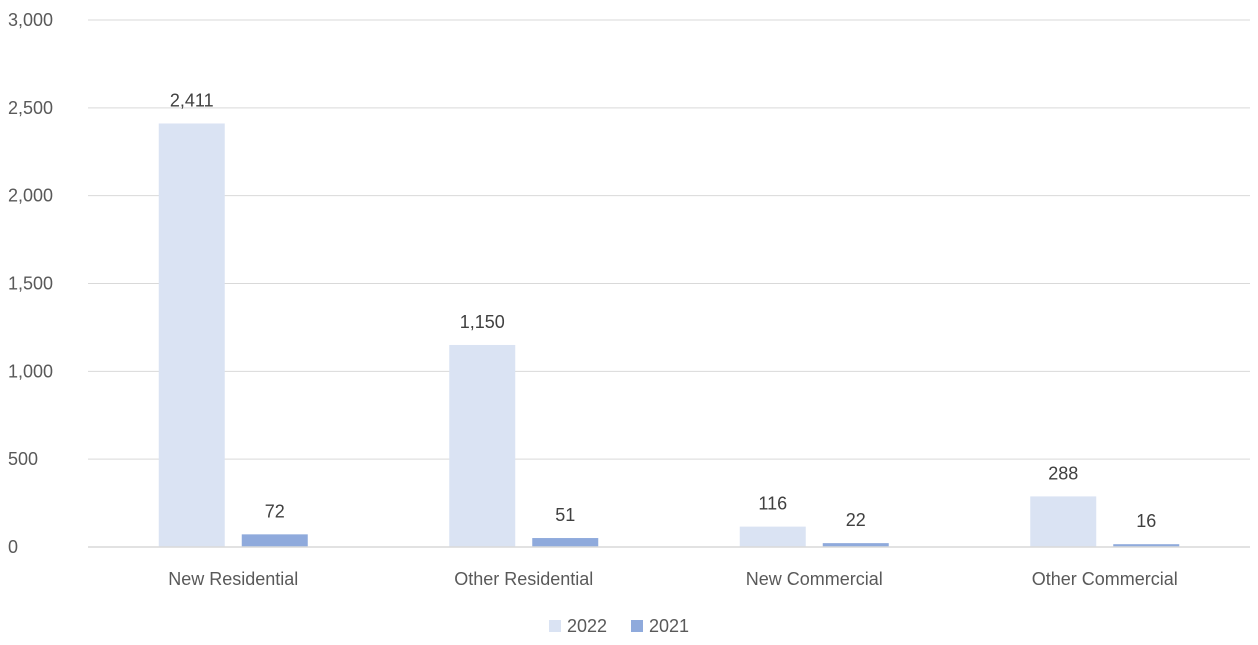  I want to click on data-label: 72, so click(275, 511).